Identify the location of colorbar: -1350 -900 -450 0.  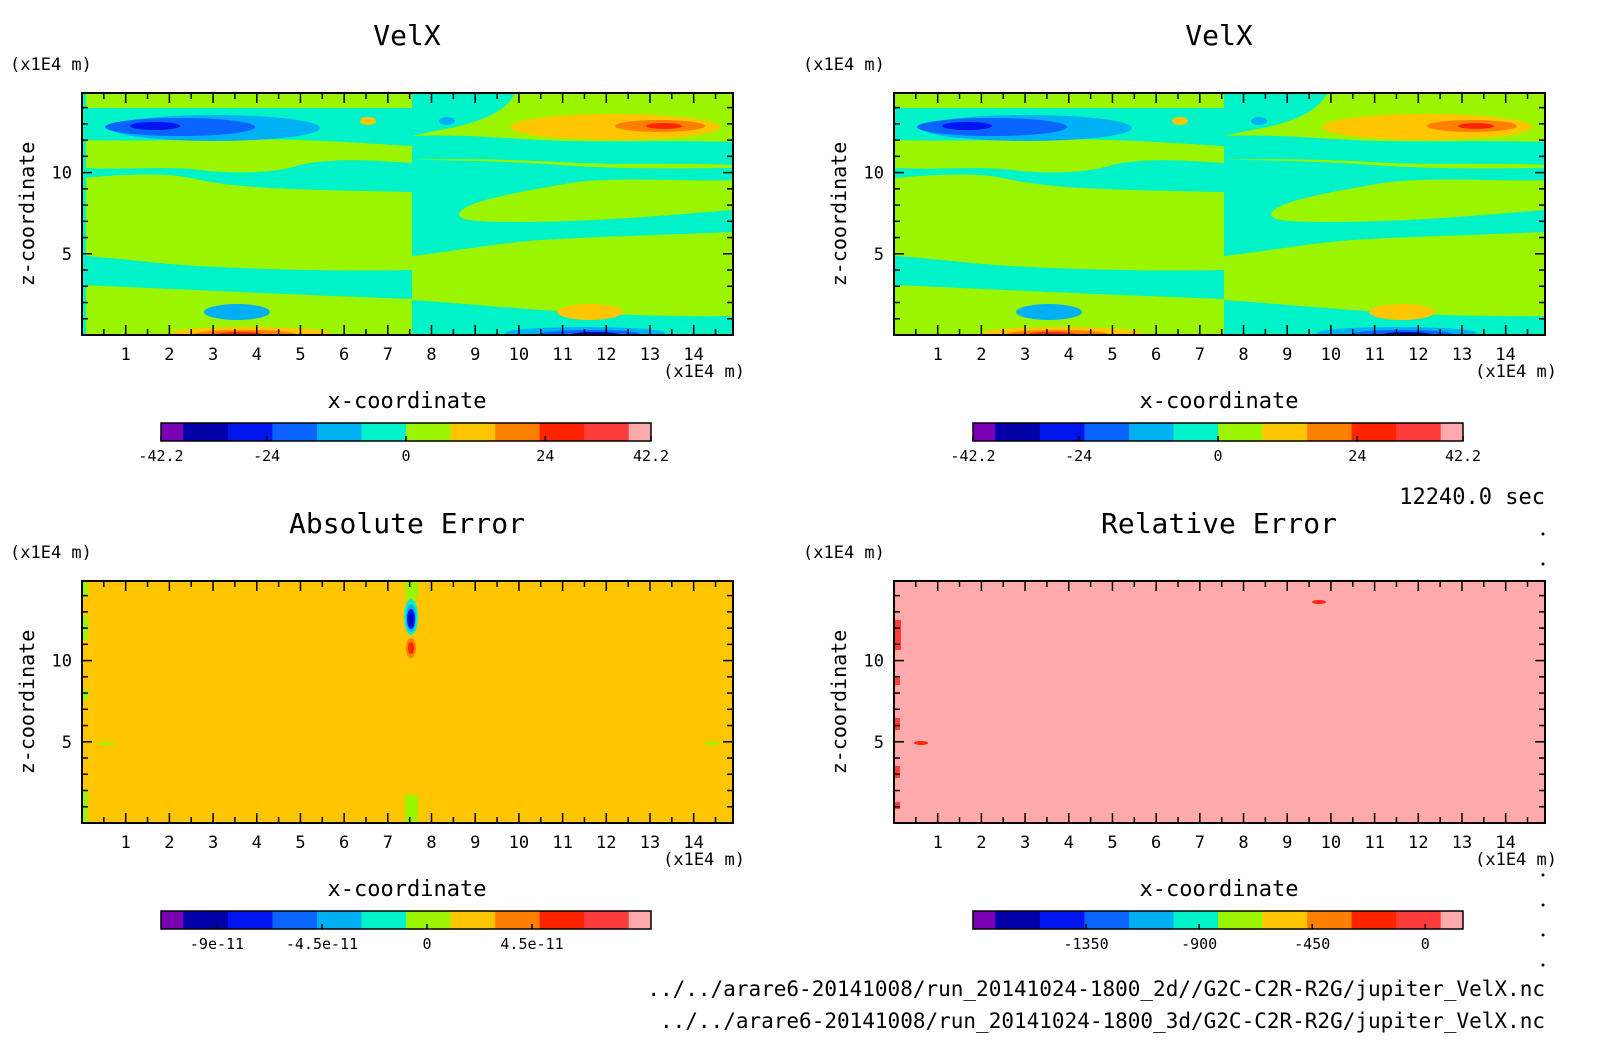
(1218, 931).